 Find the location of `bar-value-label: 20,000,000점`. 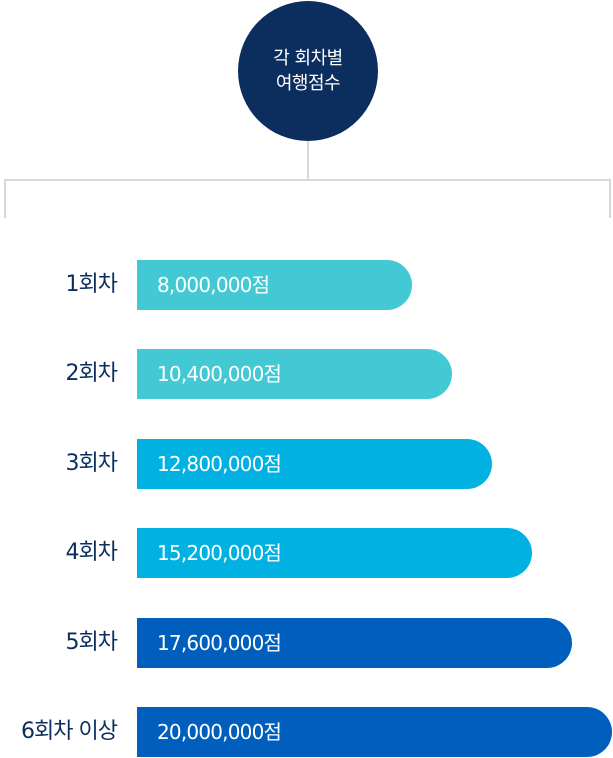

bar-value-label: 20,000,000점 is located at coordinates (219, 732).